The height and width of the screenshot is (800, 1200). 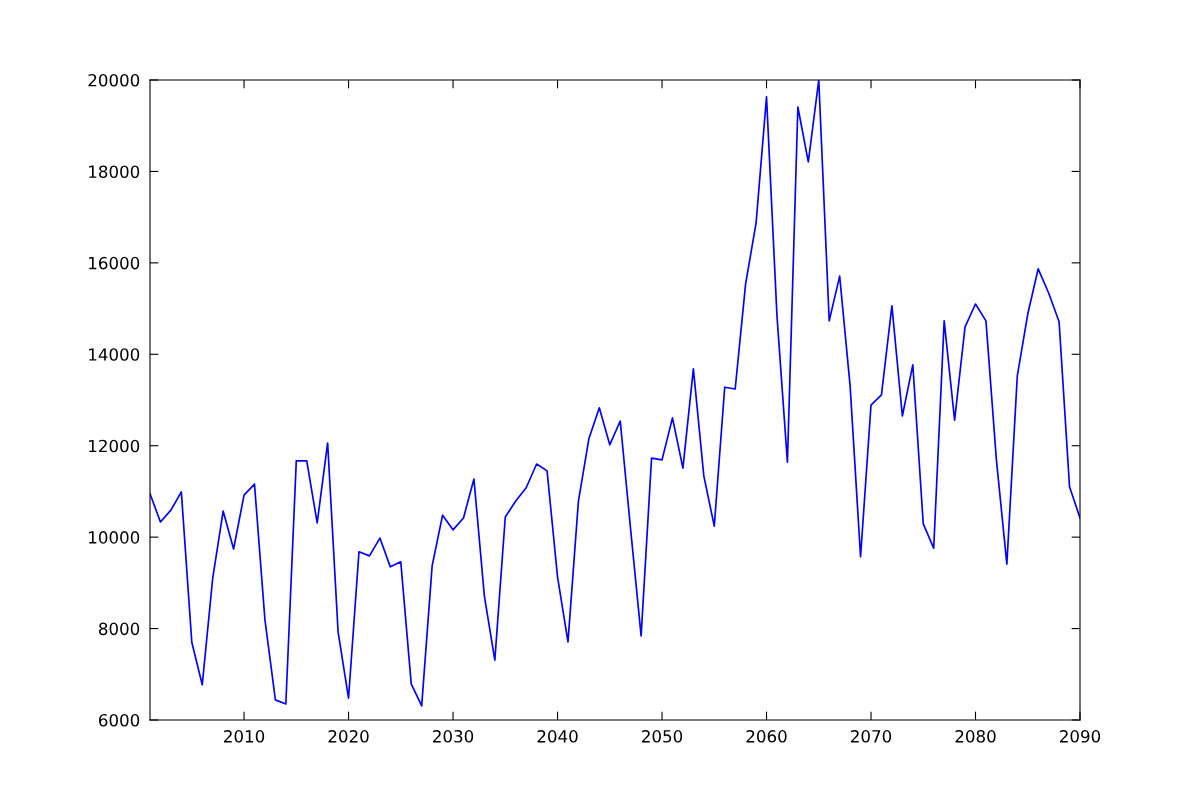 I want to click on x-tick-label: 2060, so click(x=766, y=736).